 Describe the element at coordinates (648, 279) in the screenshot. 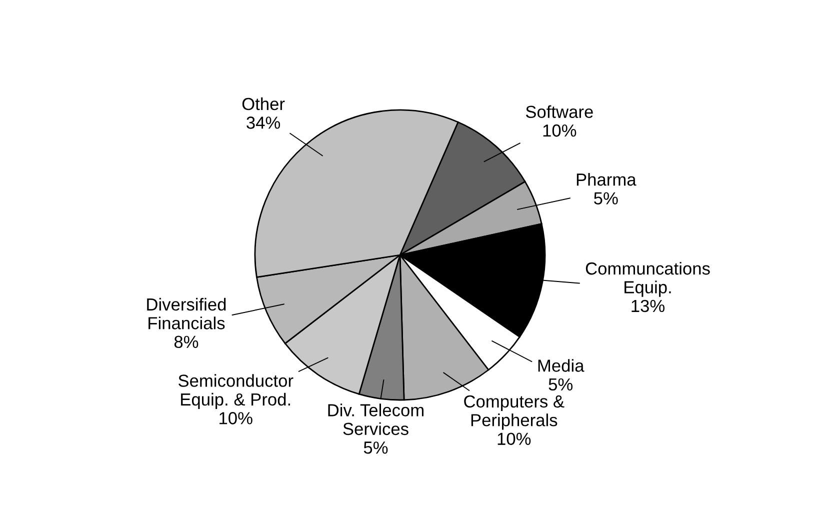

I see `slice-label: Communcations Equip.` at that location.